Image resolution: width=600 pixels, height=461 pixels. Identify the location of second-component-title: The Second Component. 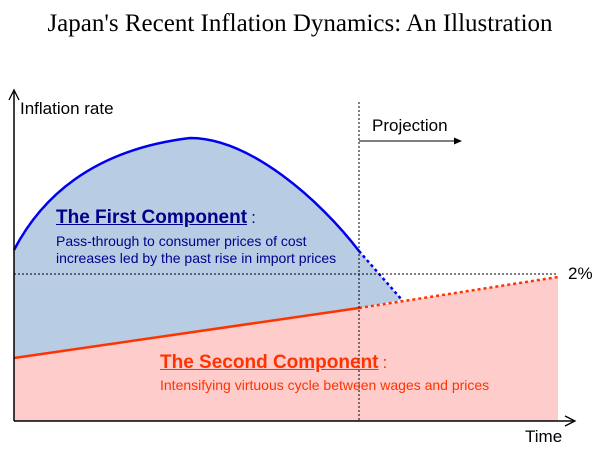
(269, 362).